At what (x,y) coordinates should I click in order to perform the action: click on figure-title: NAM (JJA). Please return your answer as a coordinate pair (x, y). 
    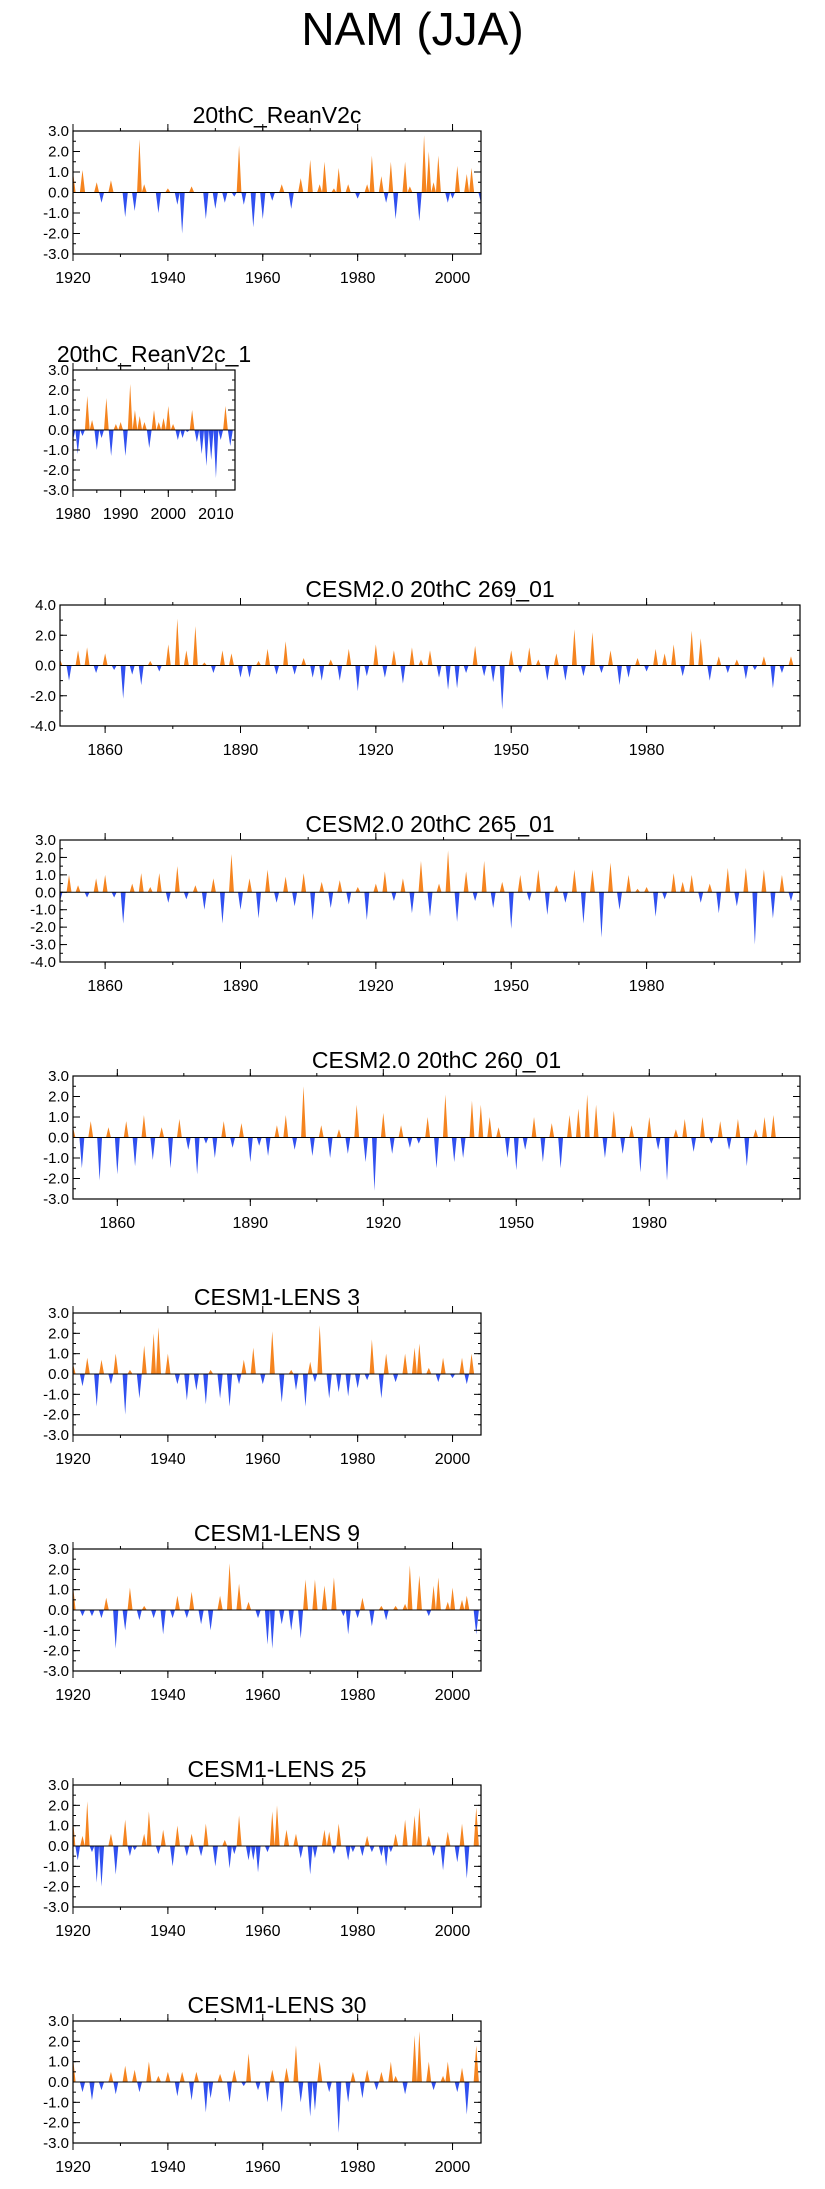
    Looking at the image, I should click on (412, 29).